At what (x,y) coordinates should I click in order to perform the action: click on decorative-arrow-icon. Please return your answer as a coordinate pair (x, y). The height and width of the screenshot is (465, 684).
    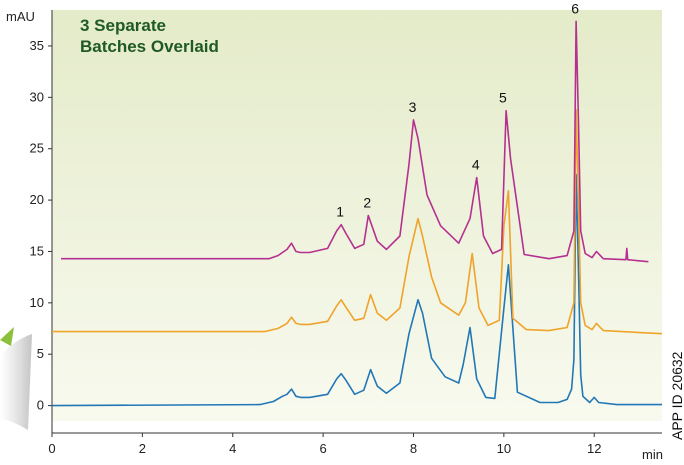
    Looking at the image, I should click on (7, 336).